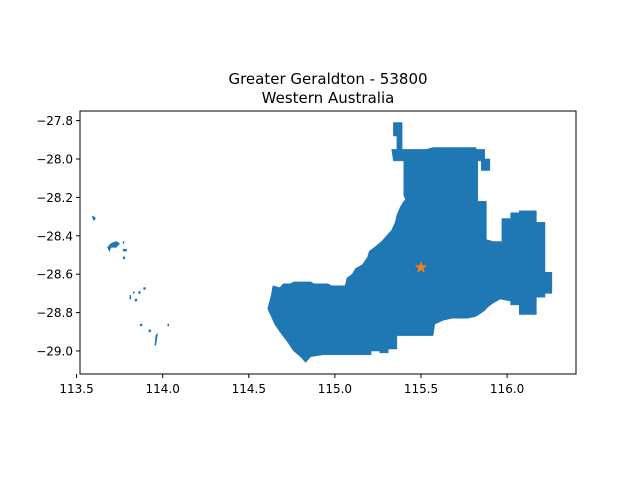  Describe the element at coordinates (249, 389) in the screenshot. I see `x-tick-label: 114.5` at that location.